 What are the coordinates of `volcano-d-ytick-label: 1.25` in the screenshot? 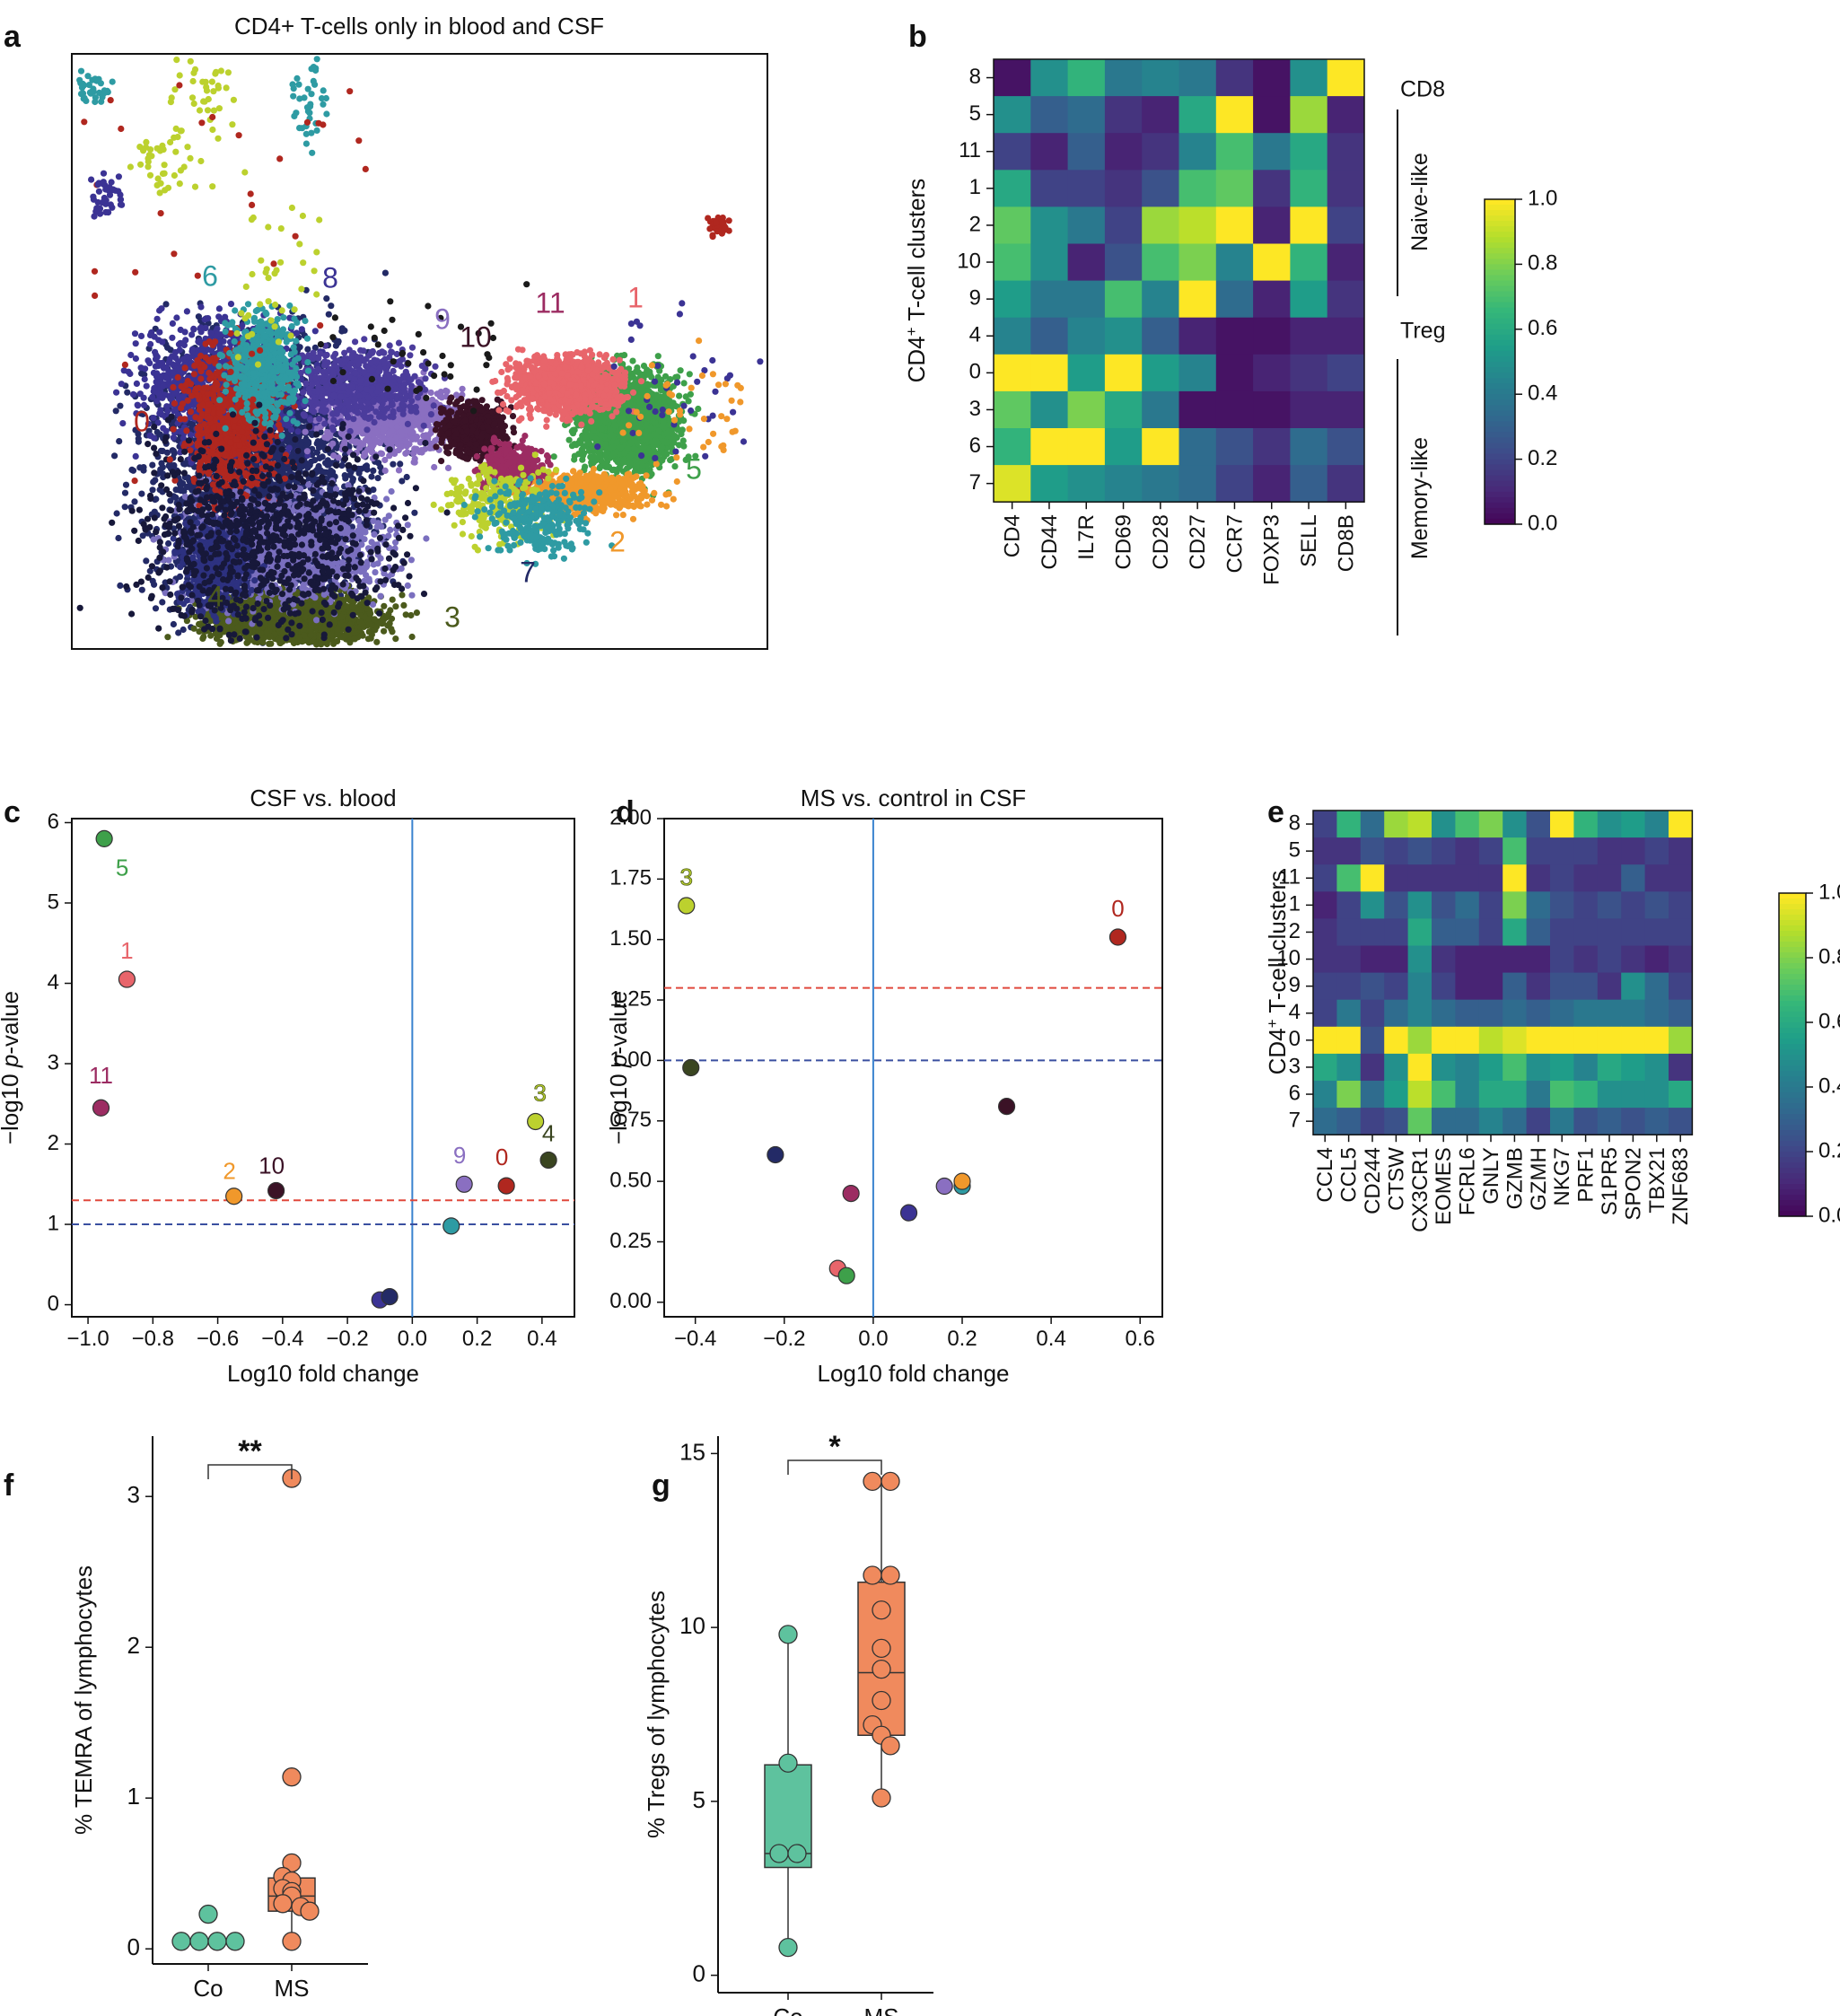 It's located at (630, 998).